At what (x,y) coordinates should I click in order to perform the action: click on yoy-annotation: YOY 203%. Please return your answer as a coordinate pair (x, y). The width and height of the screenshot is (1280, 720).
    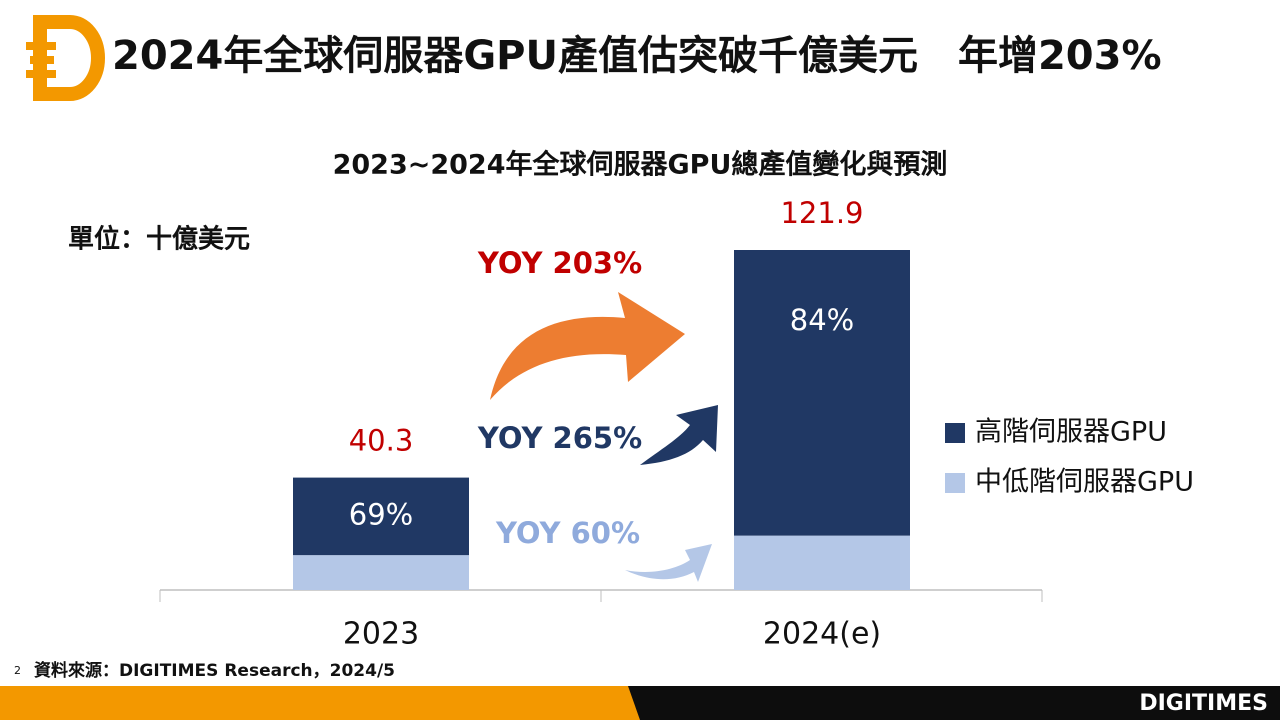
    Looking at the image, I should click on (559, 263).